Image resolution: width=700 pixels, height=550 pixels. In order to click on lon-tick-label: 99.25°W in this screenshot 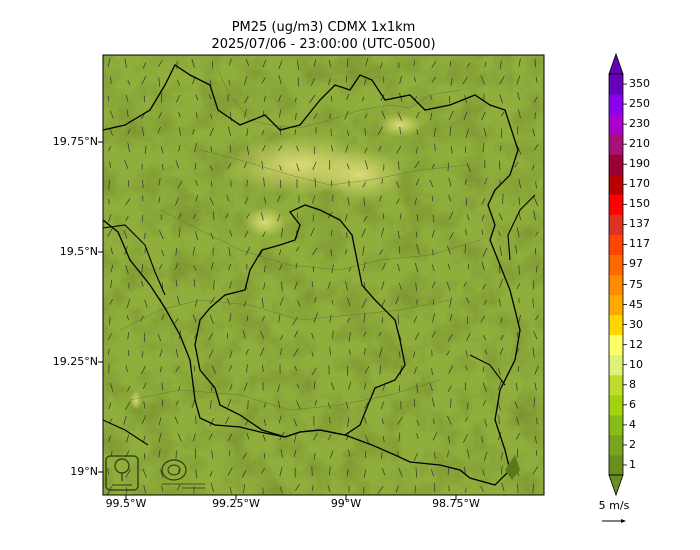, I will do `click(236, 503)`.